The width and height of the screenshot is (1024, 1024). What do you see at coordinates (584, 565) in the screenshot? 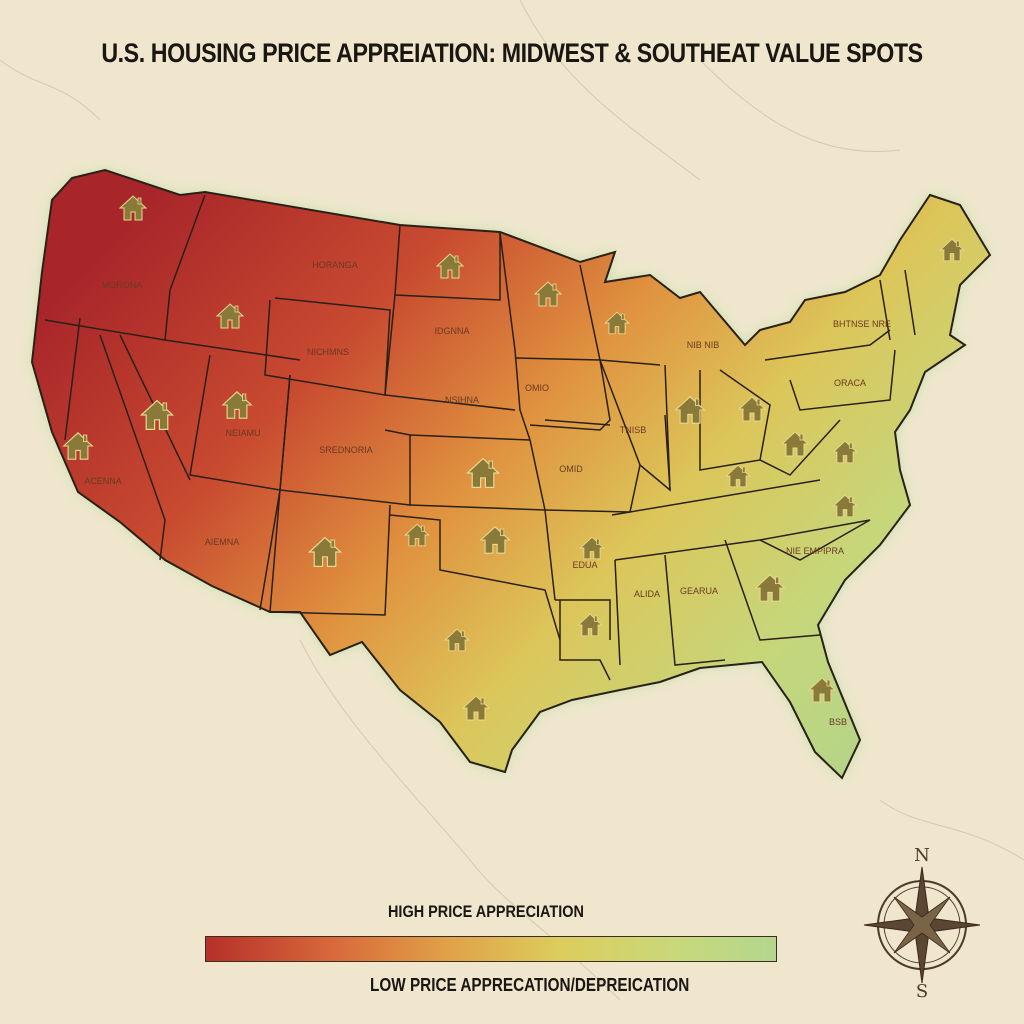
I see `state-label-arkansas: EDUA` at bounding box center [584, 565].